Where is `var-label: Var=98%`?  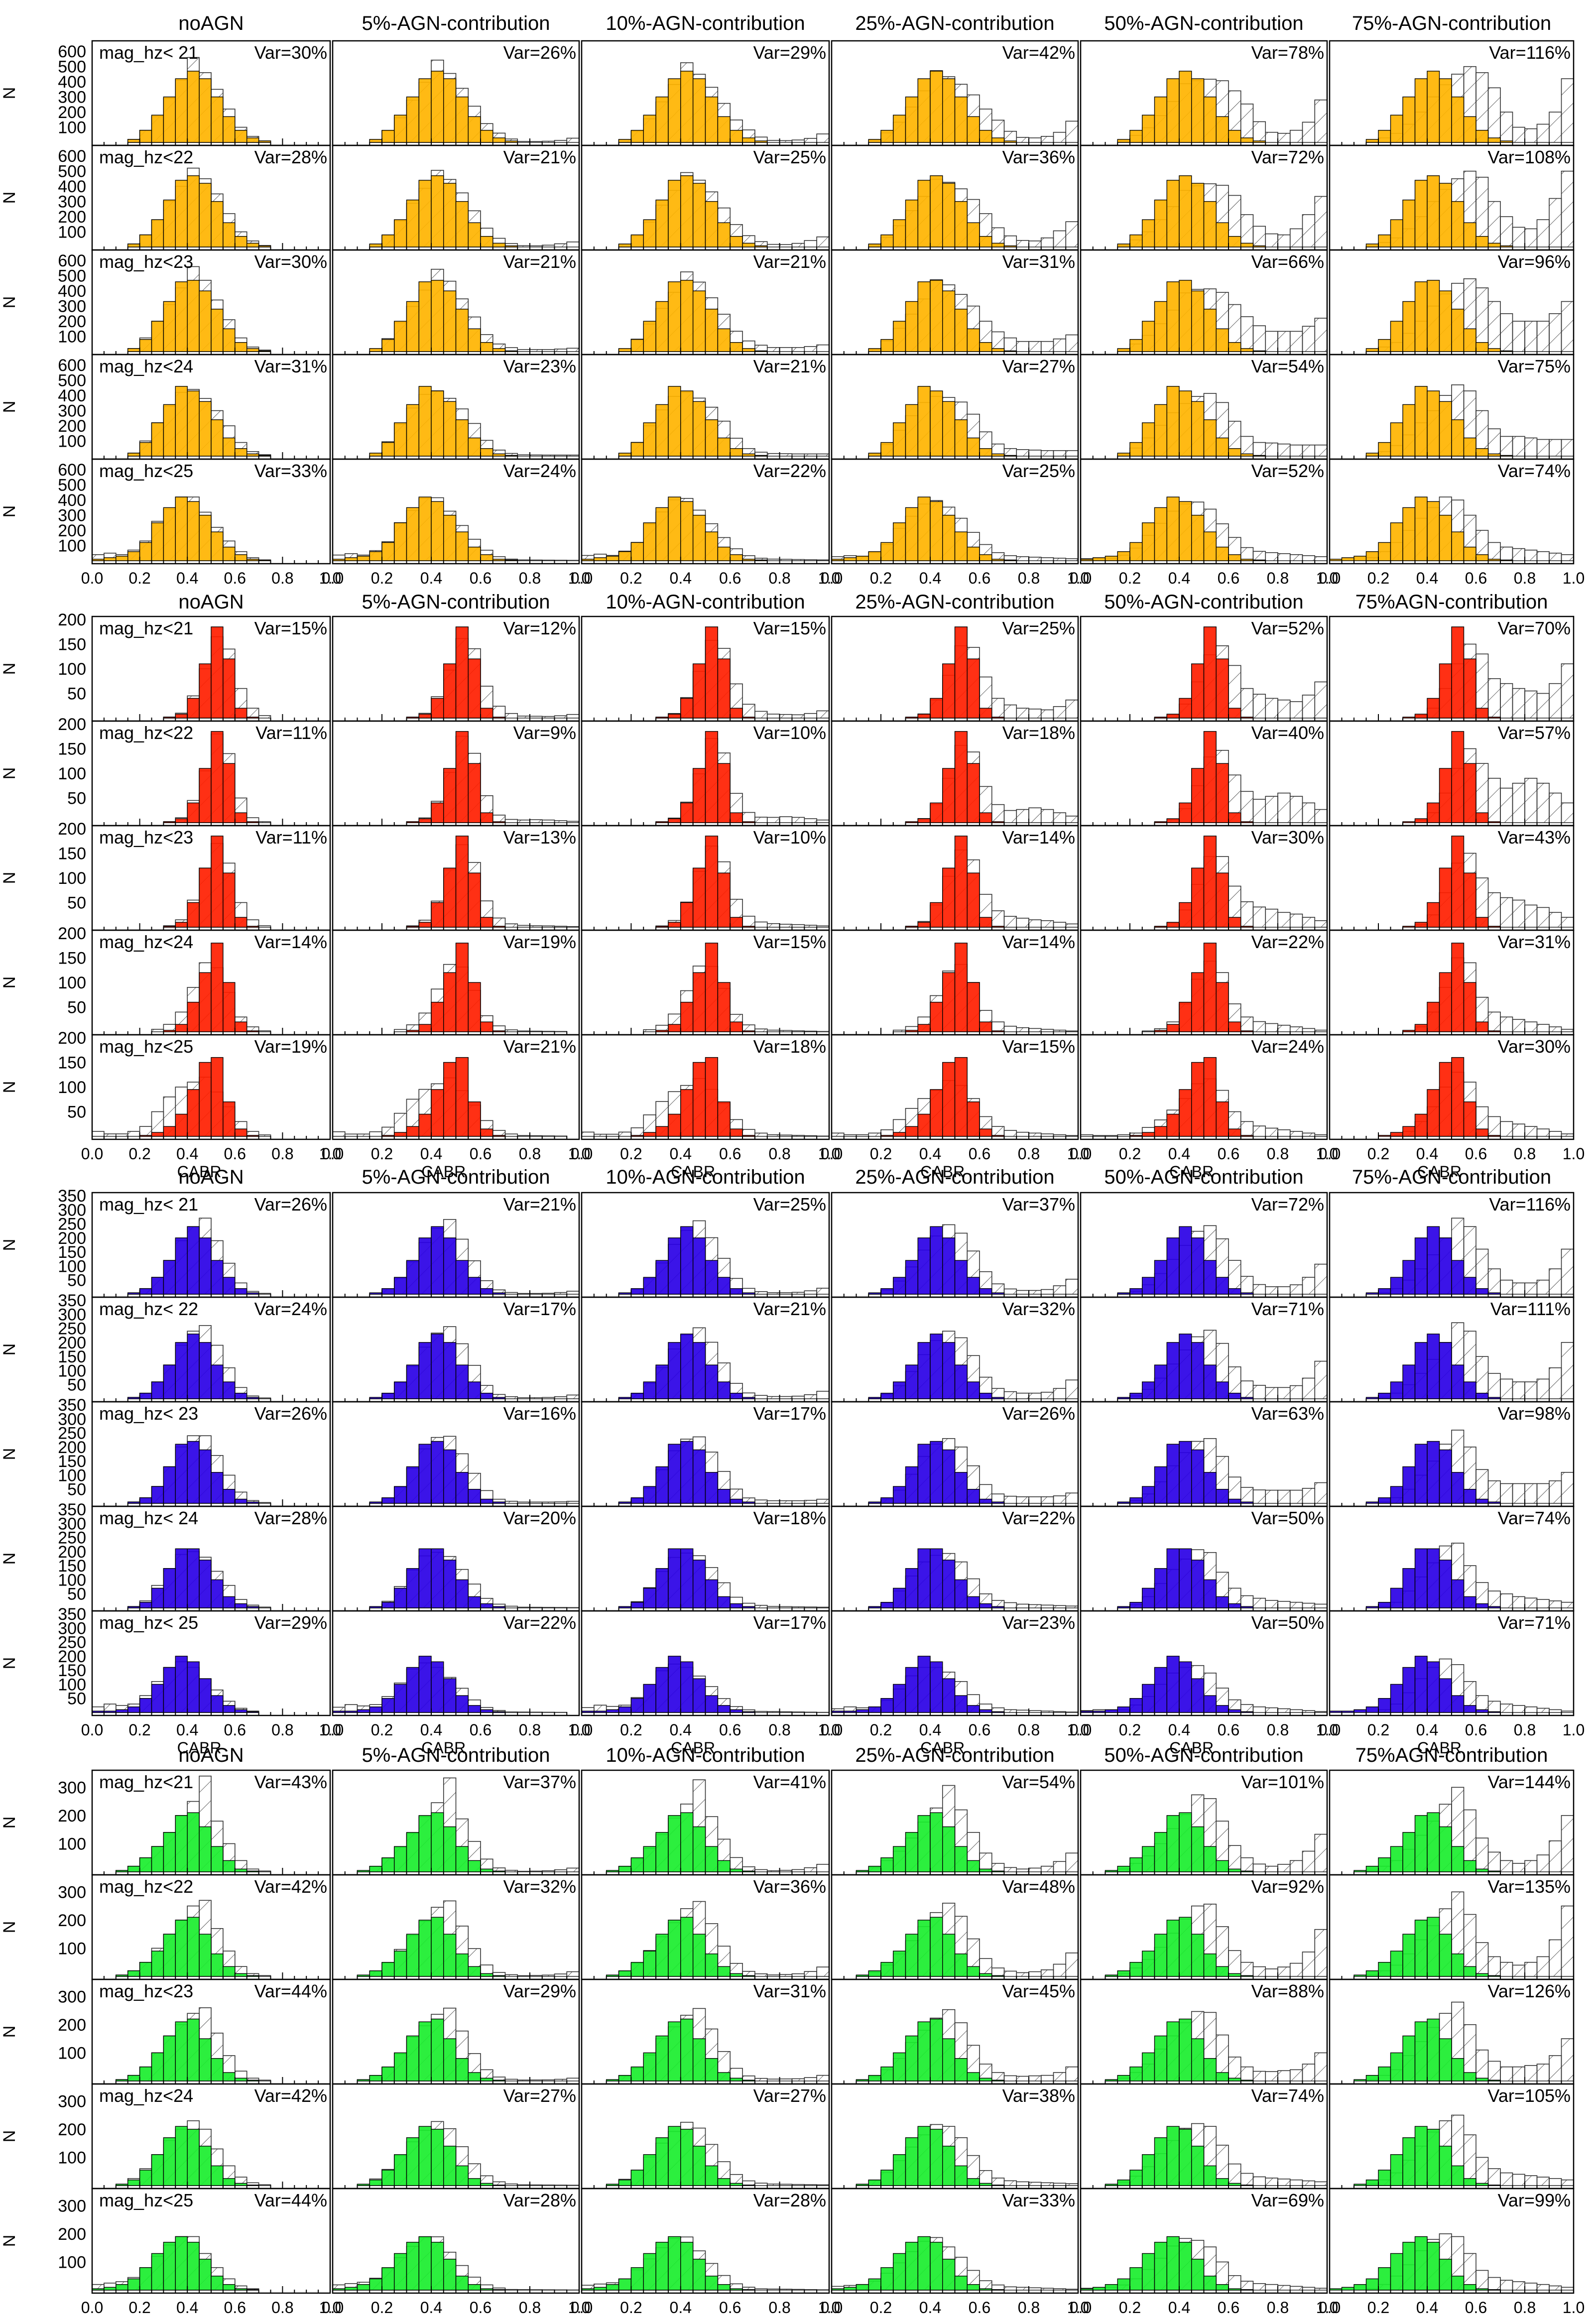
var-label: Var=98% is located at coordinates (1534, 1413).